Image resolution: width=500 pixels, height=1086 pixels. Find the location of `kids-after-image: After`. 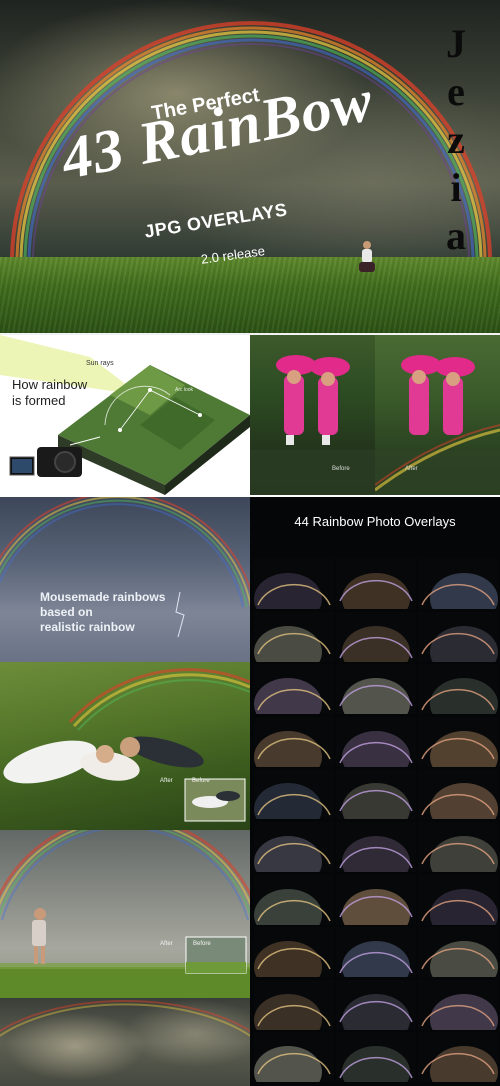

kids-after-image: After is located at coordinates (437, 415).